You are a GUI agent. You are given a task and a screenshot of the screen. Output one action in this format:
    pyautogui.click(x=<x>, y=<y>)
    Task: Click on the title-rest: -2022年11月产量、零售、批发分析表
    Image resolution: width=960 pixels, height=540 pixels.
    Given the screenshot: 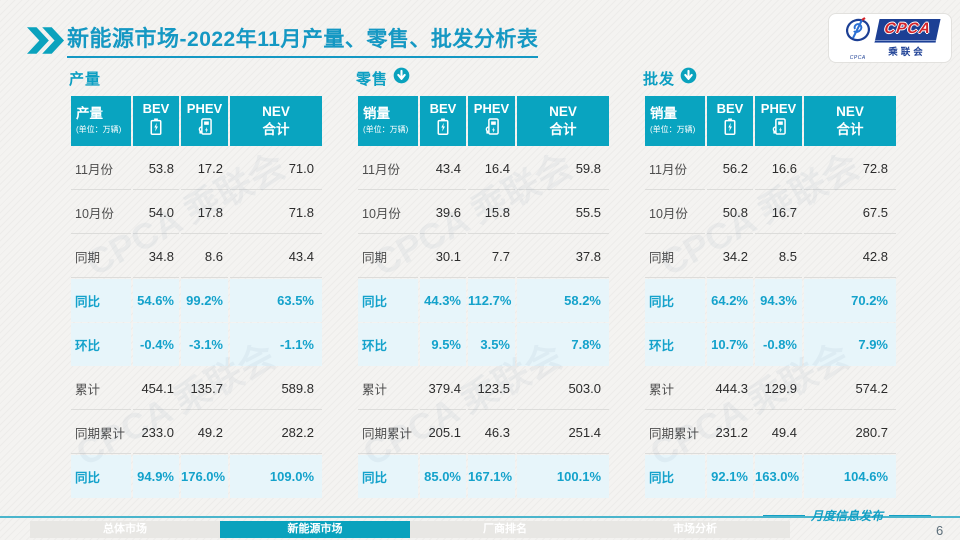 What is the action you would take?
    pyautogui.click(x=359, y=39)
    